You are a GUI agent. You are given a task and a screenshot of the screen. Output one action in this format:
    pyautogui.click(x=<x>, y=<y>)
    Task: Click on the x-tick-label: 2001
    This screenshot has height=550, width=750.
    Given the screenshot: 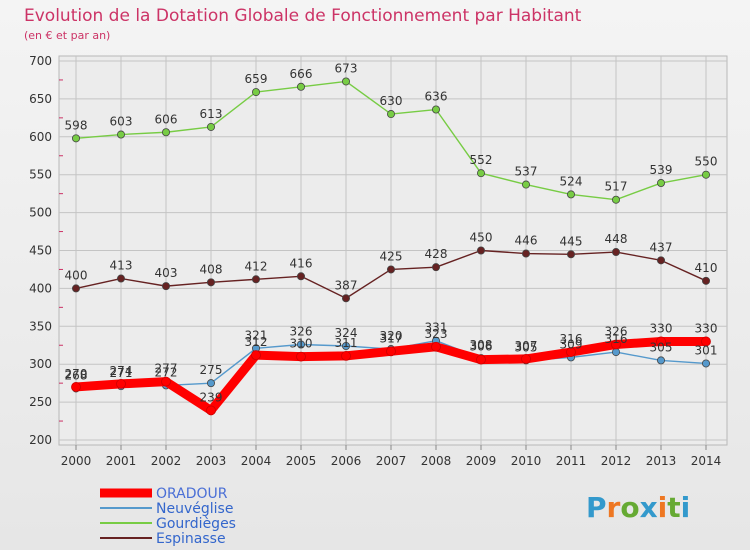 What is the action you would take?
    pyautogui.click(x=121, y=461)
    